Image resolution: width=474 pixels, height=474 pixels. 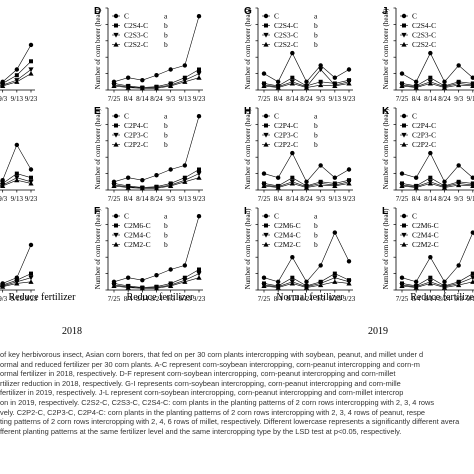 What do you see at coordinates (248, 11) in the screenshot?
I see `panel-letter: G` at bounding box center [248, 11].